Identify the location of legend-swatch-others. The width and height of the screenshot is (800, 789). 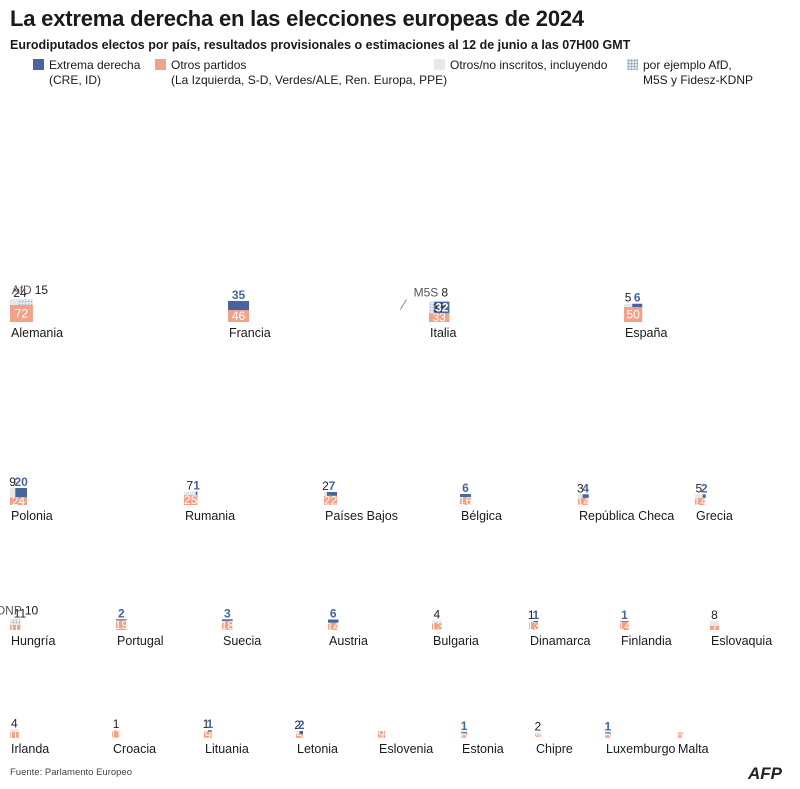
(160, 64).